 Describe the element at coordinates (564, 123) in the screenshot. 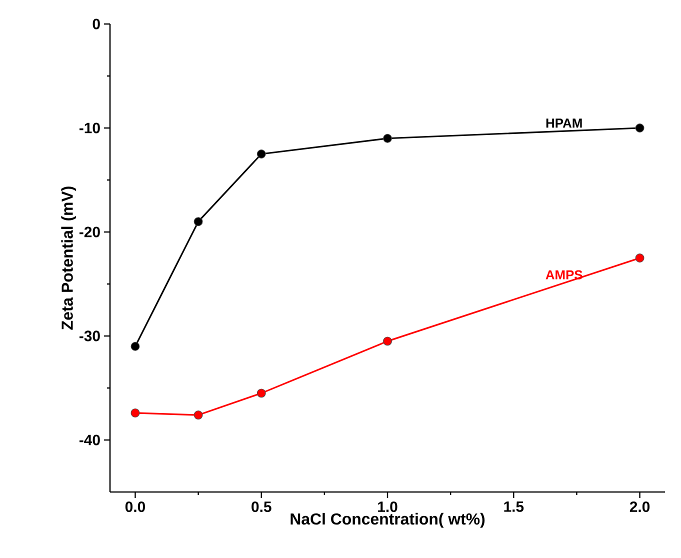

I see `series-label: HPAM` at that location.